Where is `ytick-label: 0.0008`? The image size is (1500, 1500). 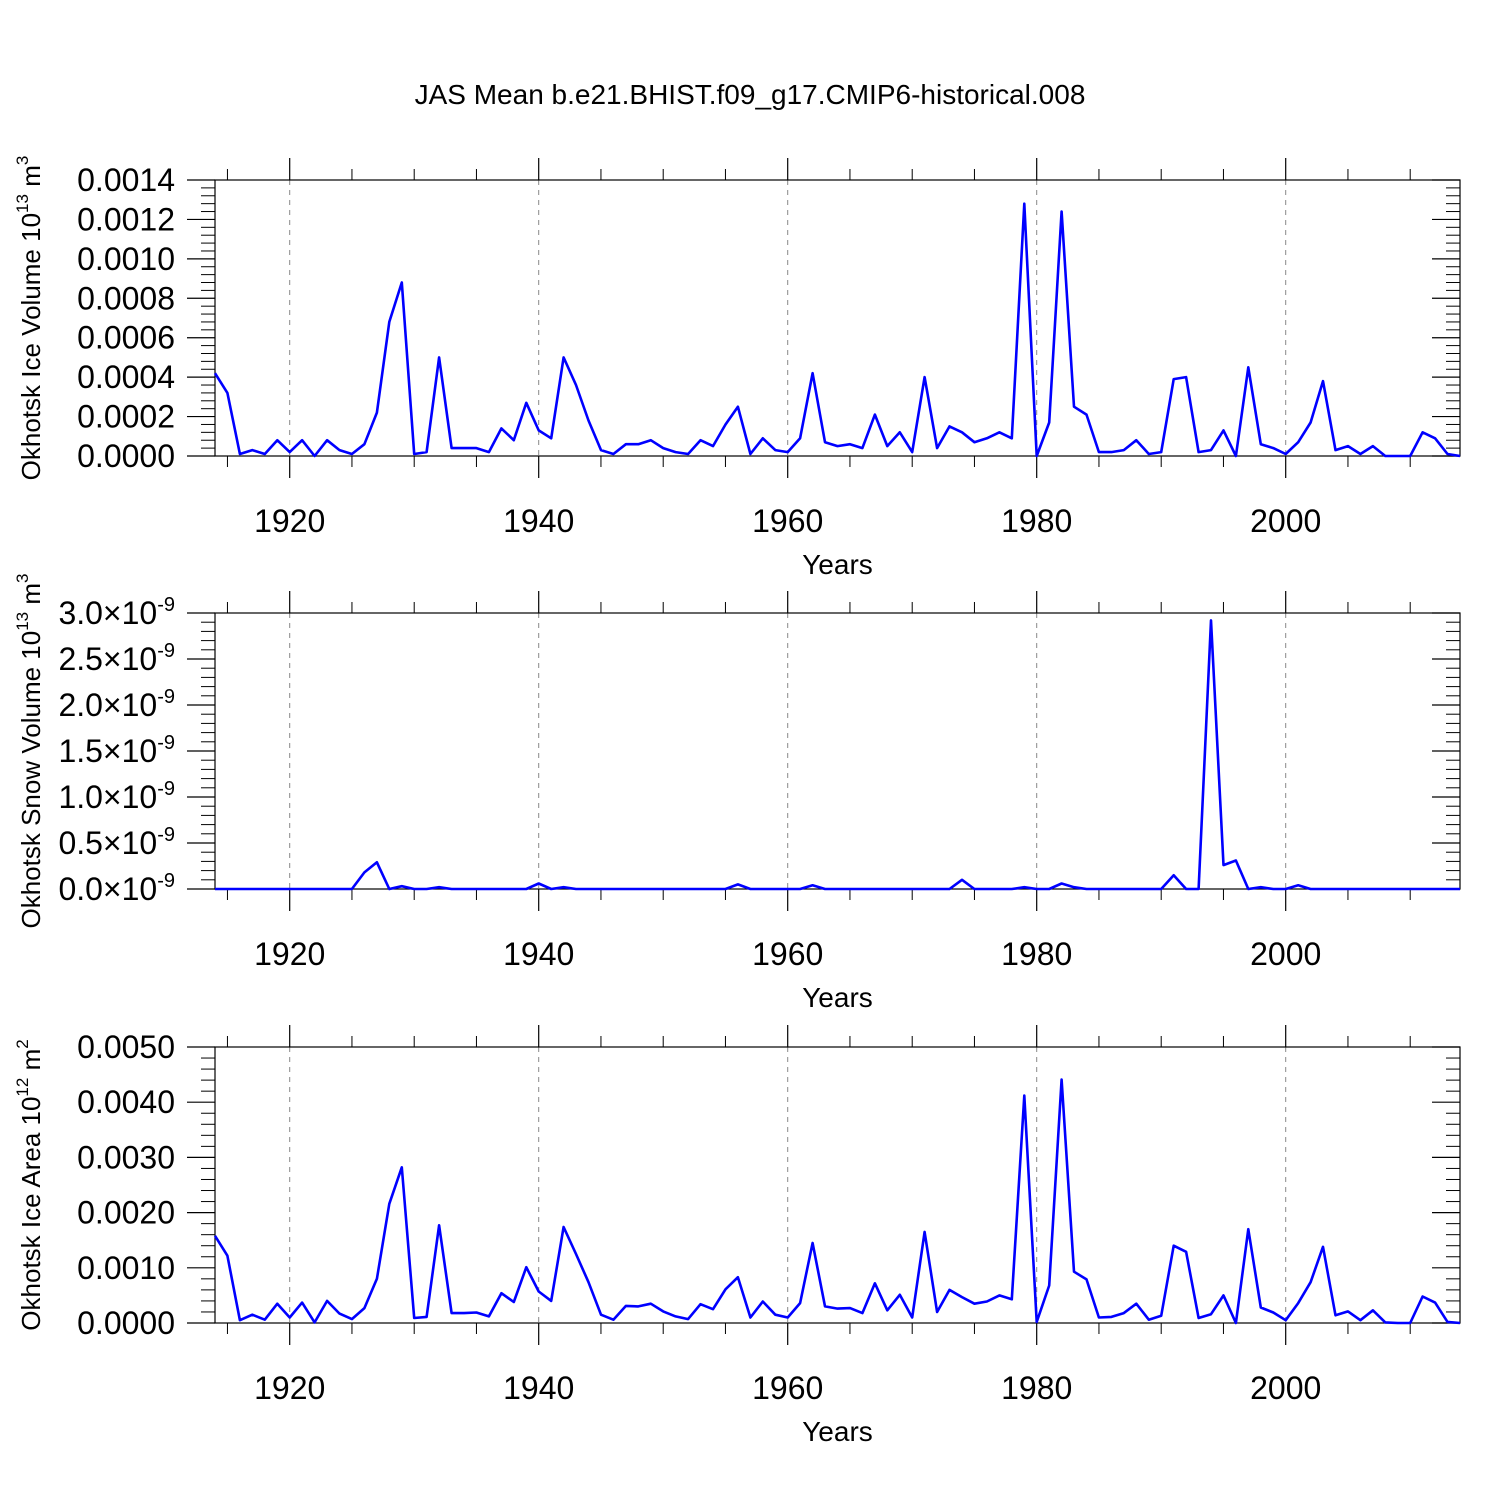
ytick-label: 0.0008 is located at coordinates (126, 298).